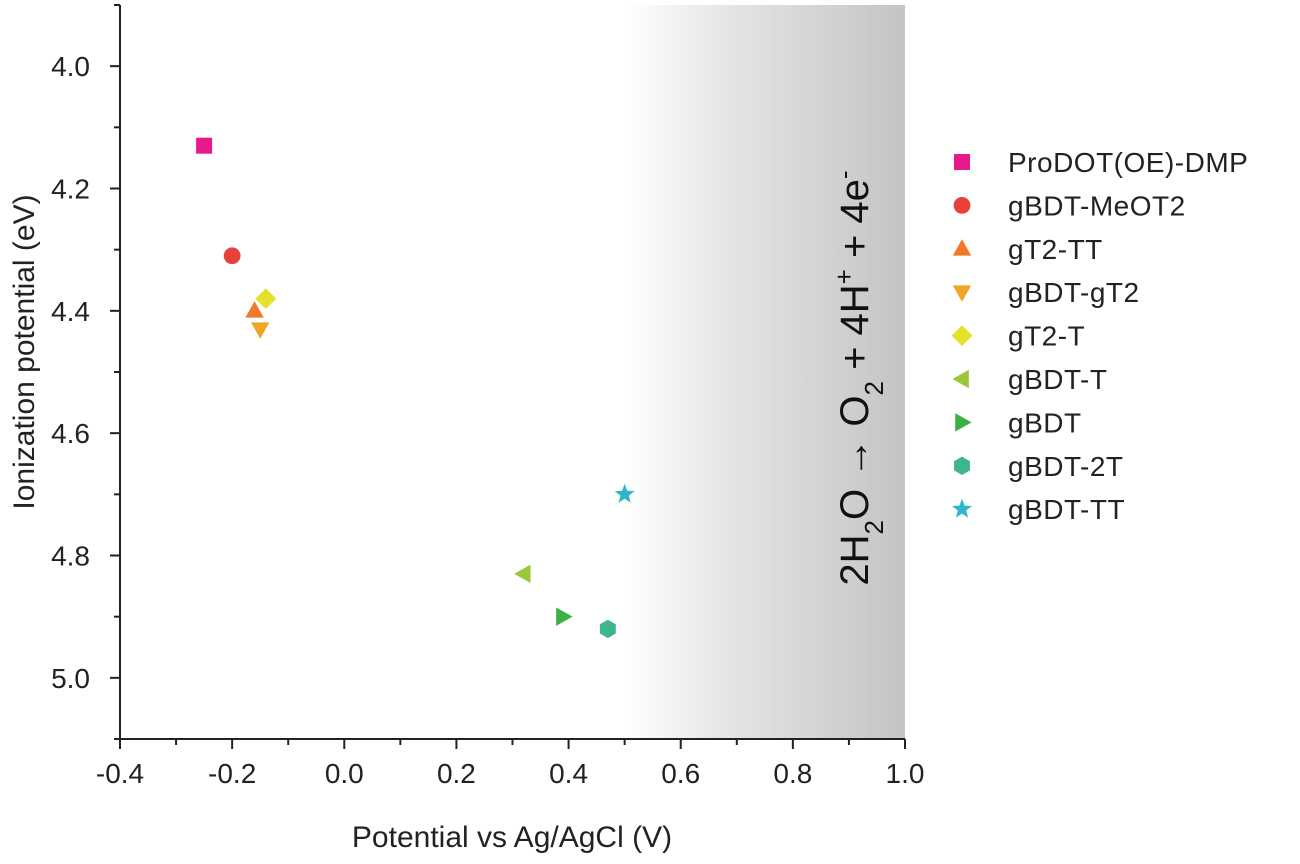 Image resolution: width=1300 pixels, height=864 pixels. I want to click on annotation-part: + 4H, so click(855, 332).